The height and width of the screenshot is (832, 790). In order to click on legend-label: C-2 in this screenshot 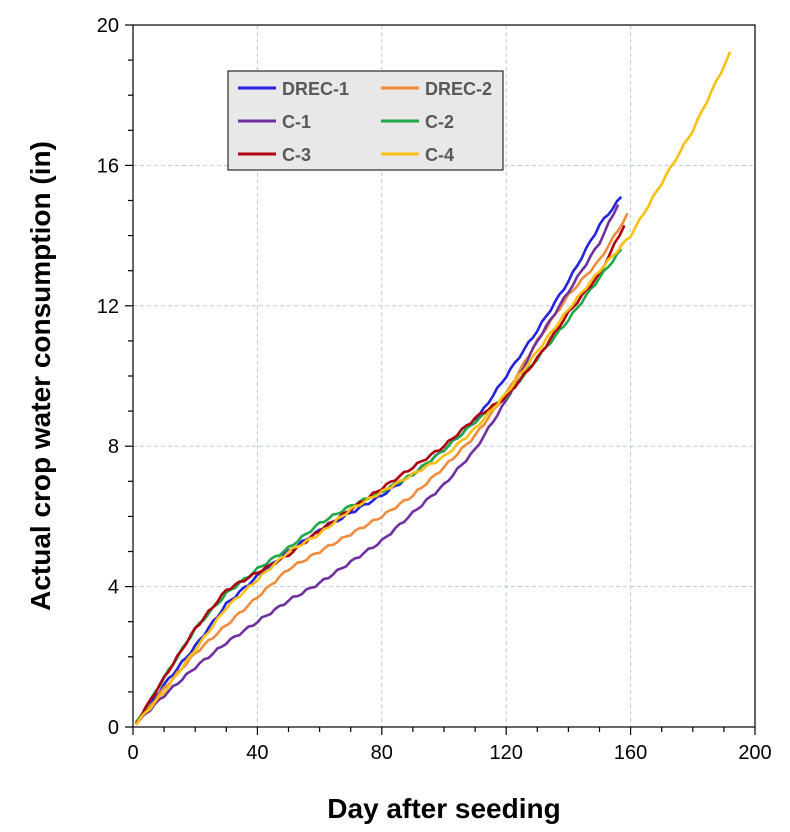, I will do `click(439, 122)`.